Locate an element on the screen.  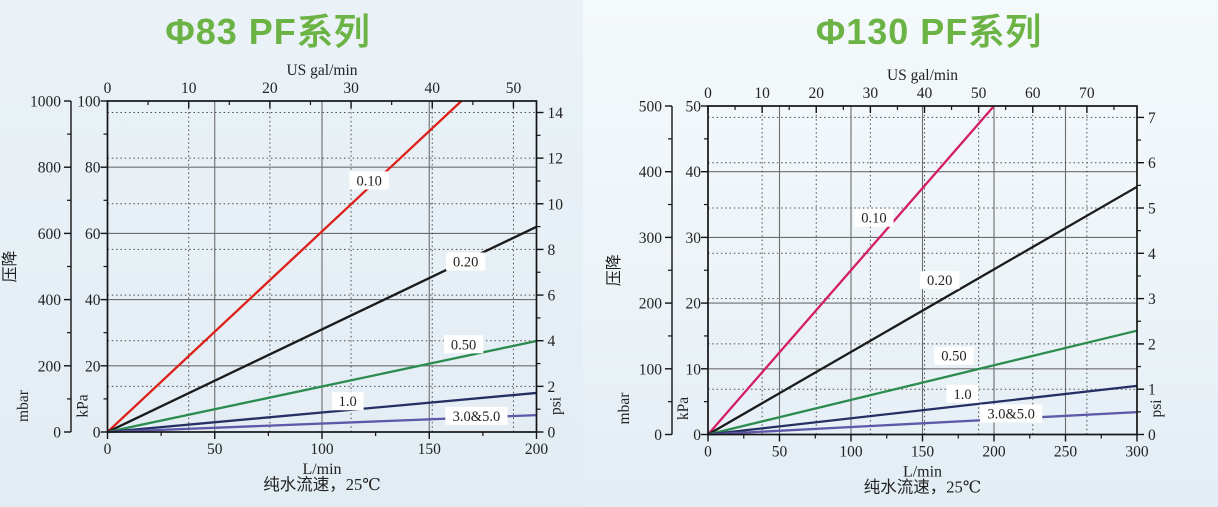
chart-title-phi130: Φ130 PF系列 is located at coordinates (929, 31).